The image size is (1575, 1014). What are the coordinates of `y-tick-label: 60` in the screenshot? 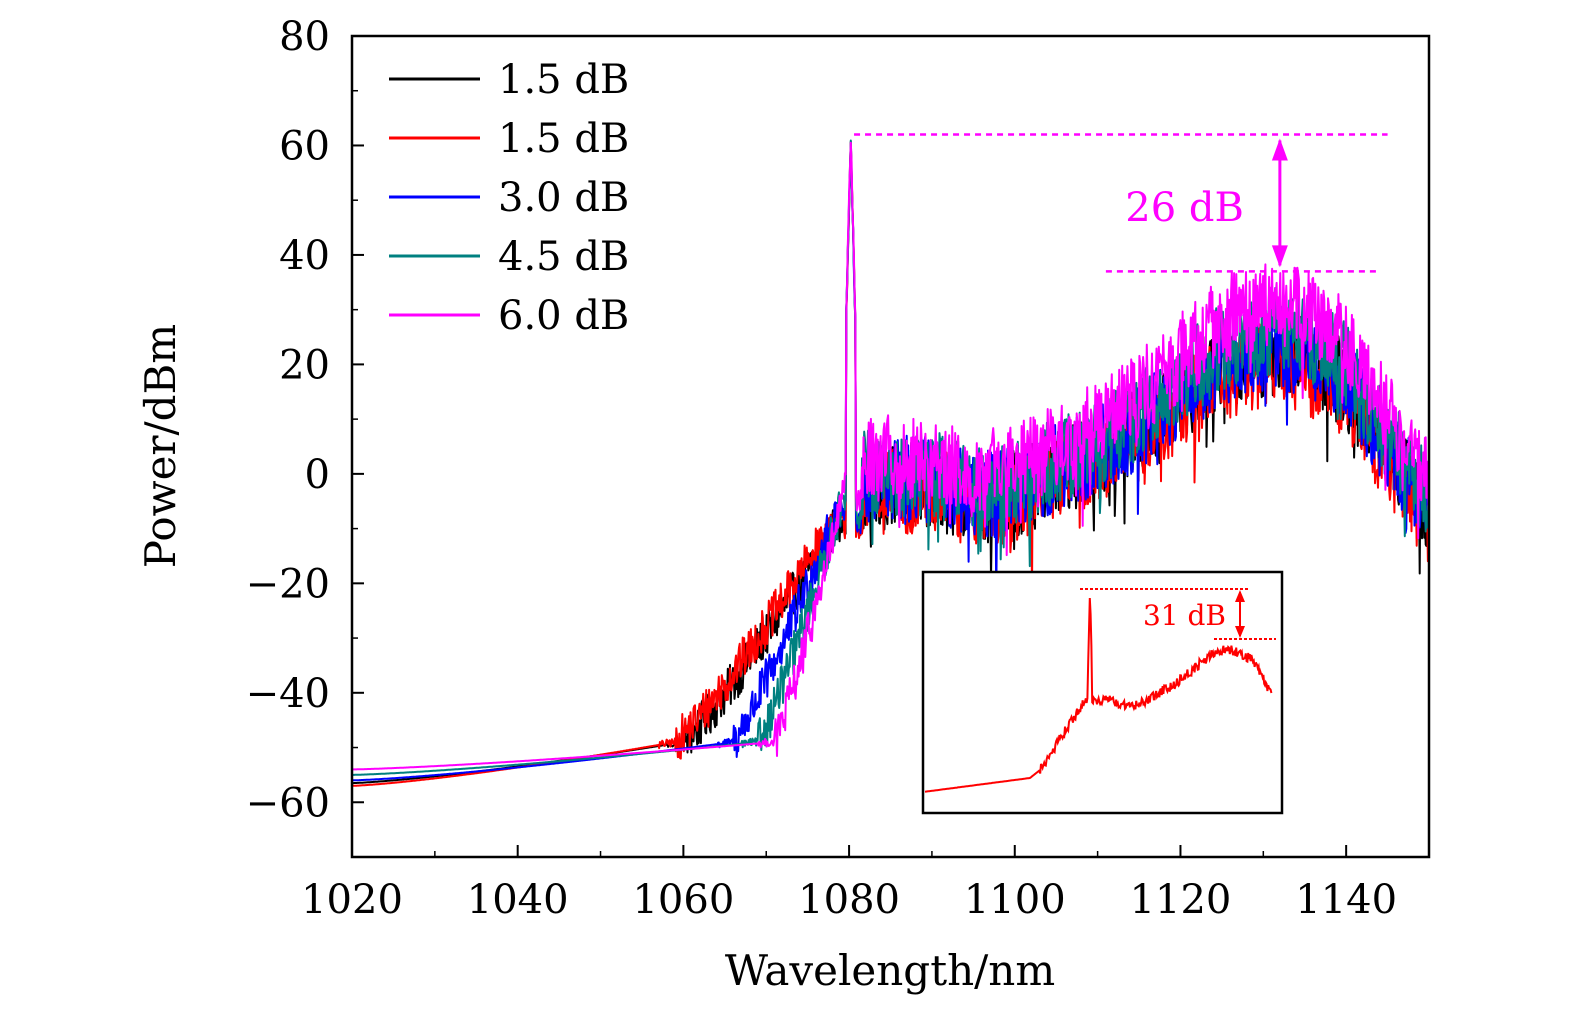 It's located at (304, 146).